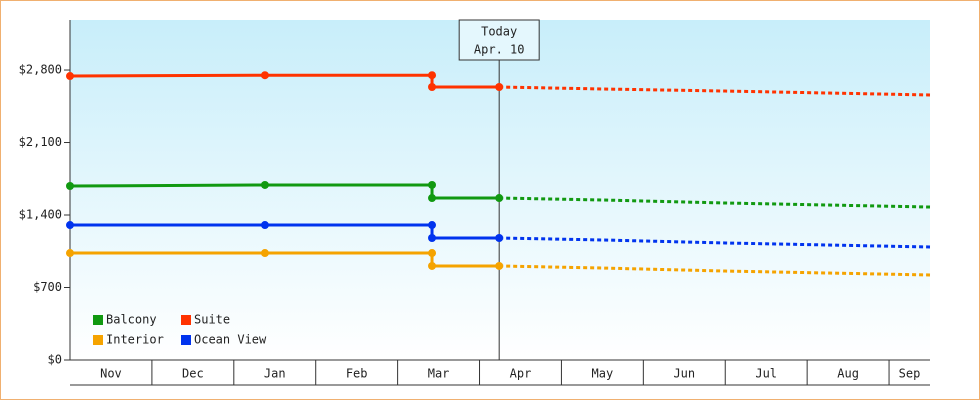  I want to click on today-box, so click(499, 40).